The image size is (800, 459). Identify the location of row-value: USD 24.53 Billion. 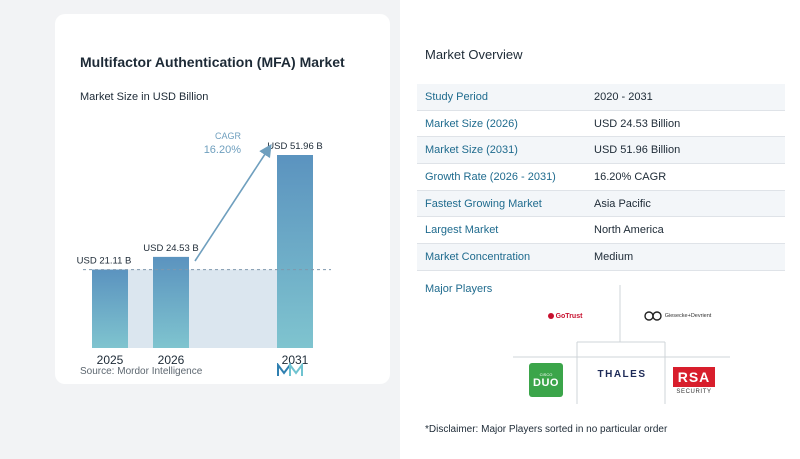
(637, 123).